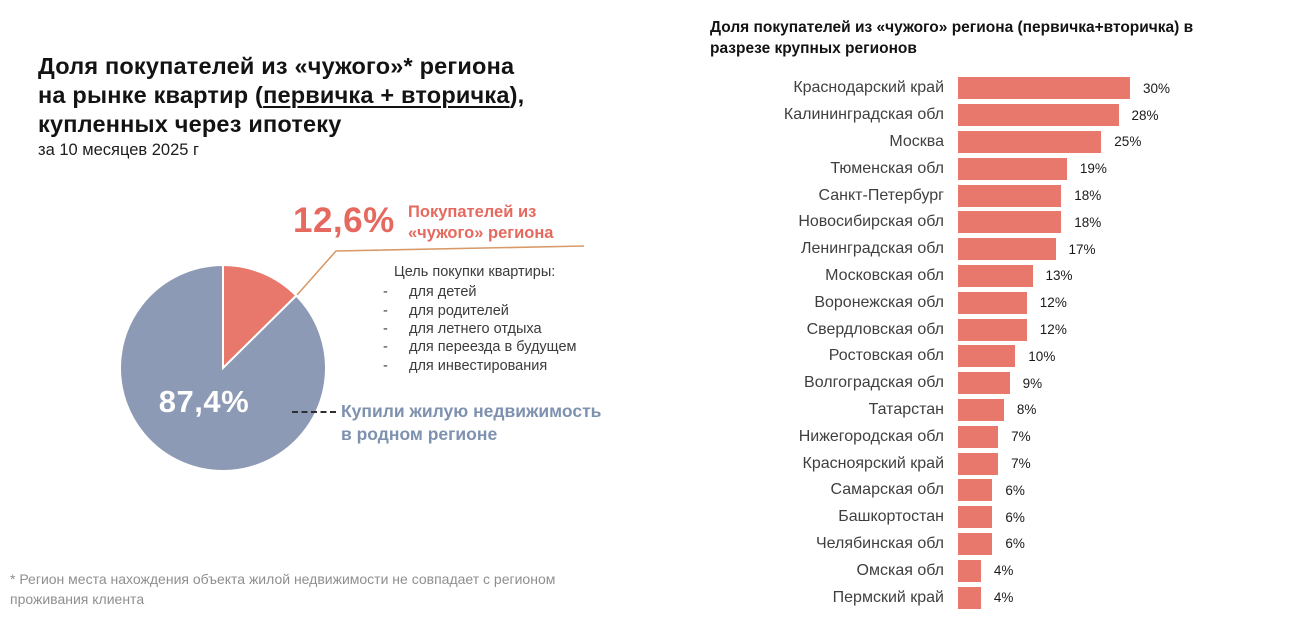  Describe the element at coordinates (881, 195) in the screenshot. I see `bar-category-label: Санкт-Петербург` at that location.